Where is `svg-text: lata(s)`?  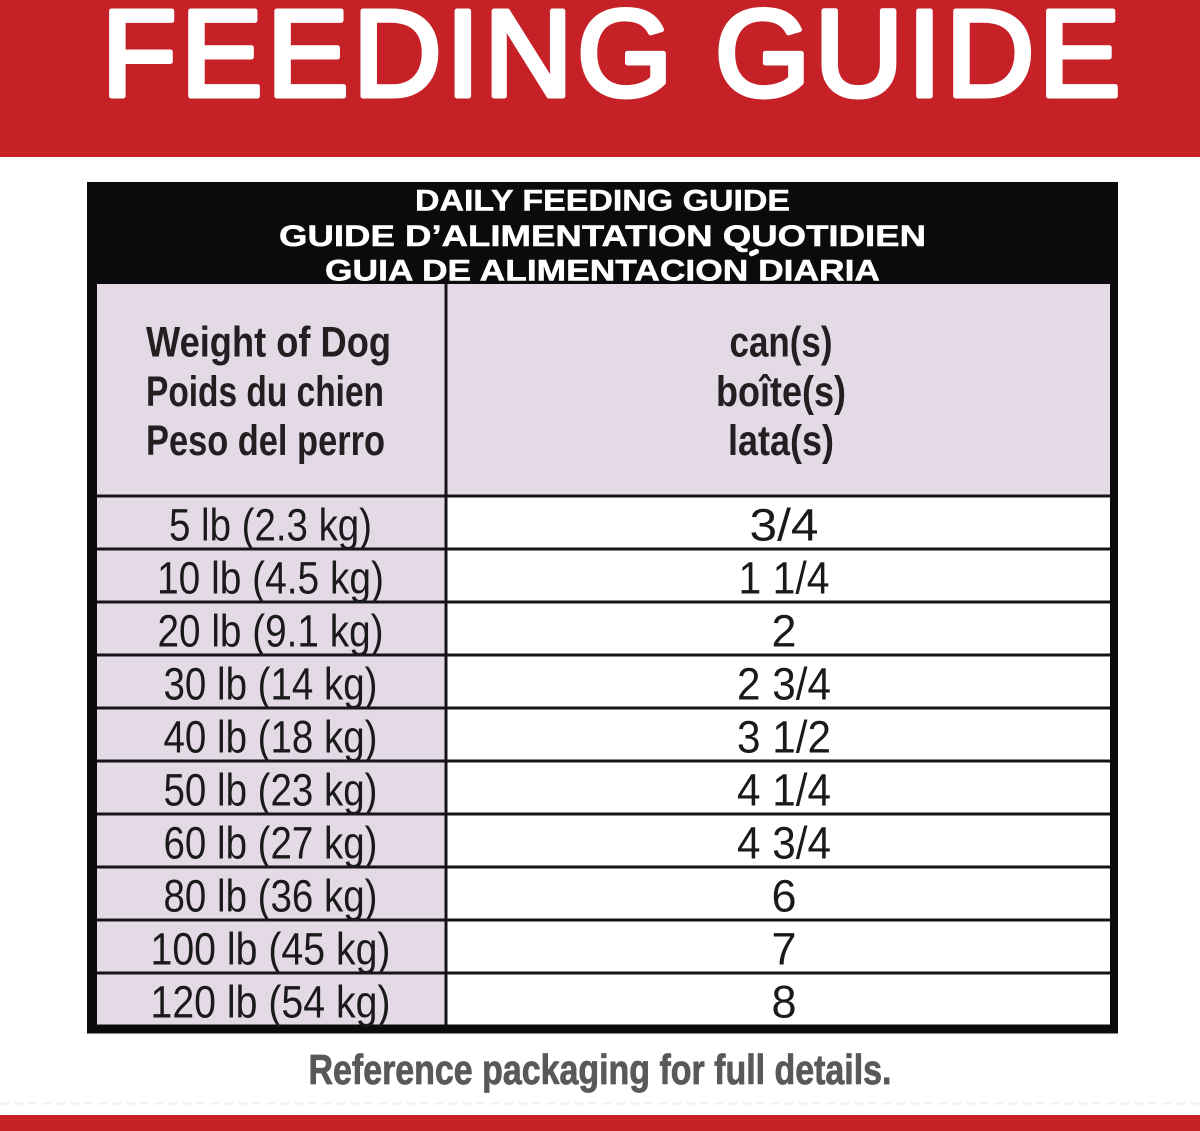 svg-text: lata(s) is located at coordinates (781, 441).